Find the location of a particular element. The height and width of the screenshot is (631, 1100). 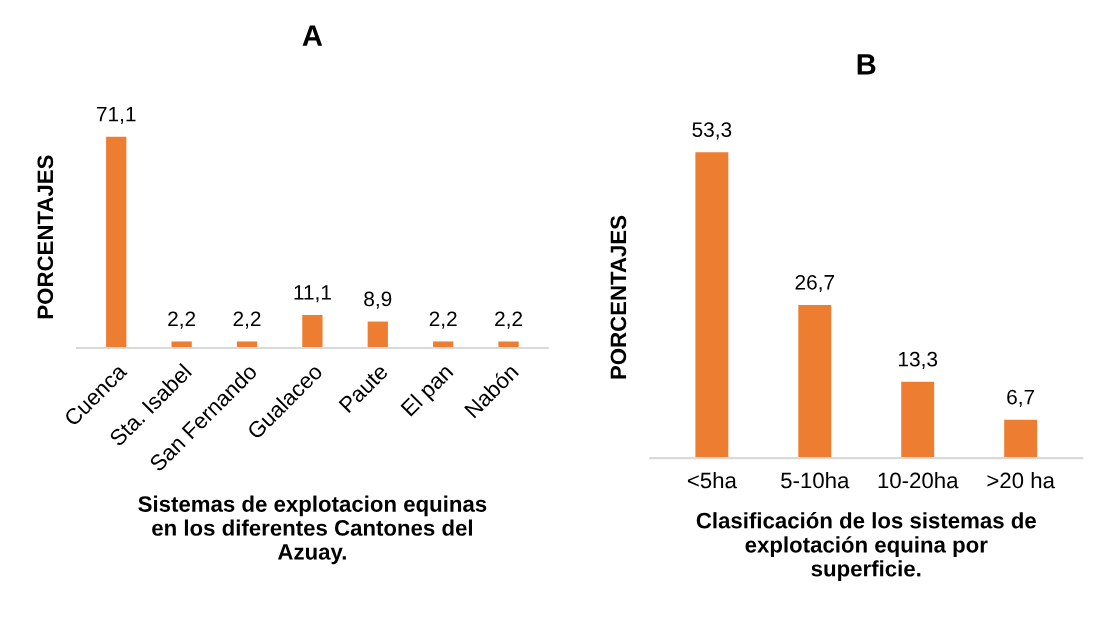

x-axis-title: Clasificación de los sistemas de explotación equina por superficie. is located at coordinates (866, 546).